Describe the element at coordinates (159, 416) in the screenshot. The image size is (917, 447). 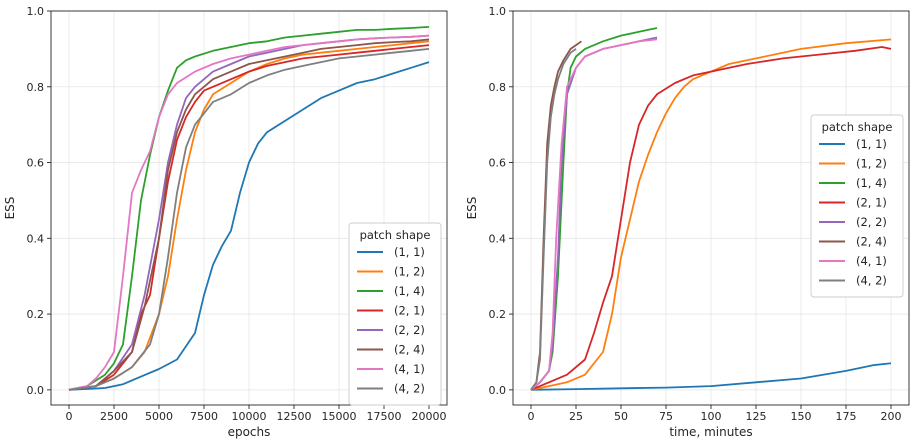
I see `x-tick-label: 5000` at that location.